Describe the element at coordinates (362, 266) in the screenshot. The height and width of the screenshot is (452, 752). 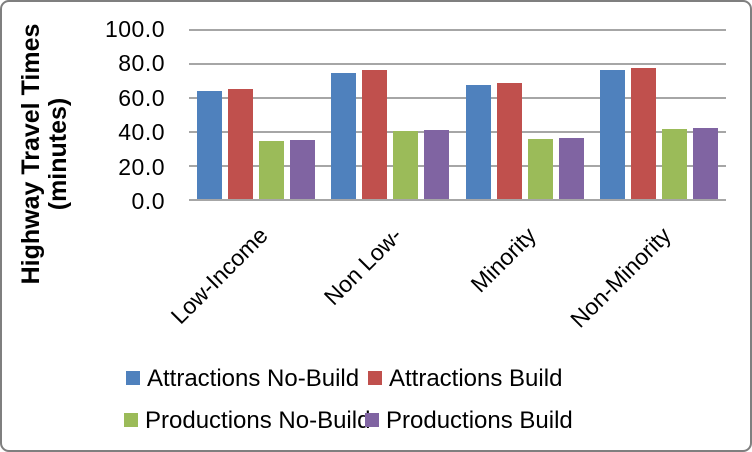
I see `x-axis-category-label: Non Low-` at that location.